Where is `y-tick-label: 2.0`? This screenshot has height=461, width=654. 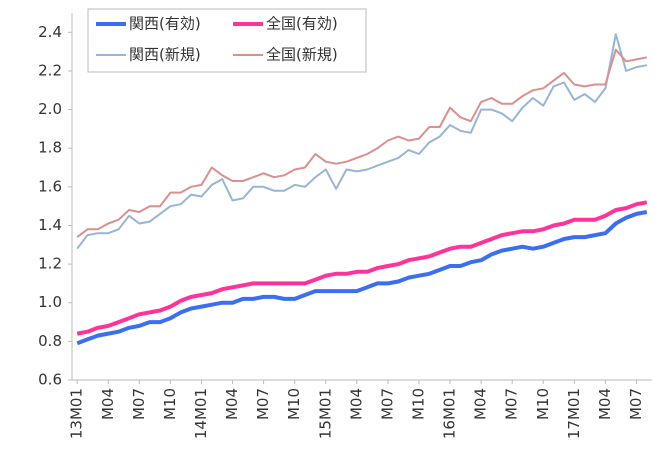 y-tick-label: 2.0 is located at coordinates (50, 109).